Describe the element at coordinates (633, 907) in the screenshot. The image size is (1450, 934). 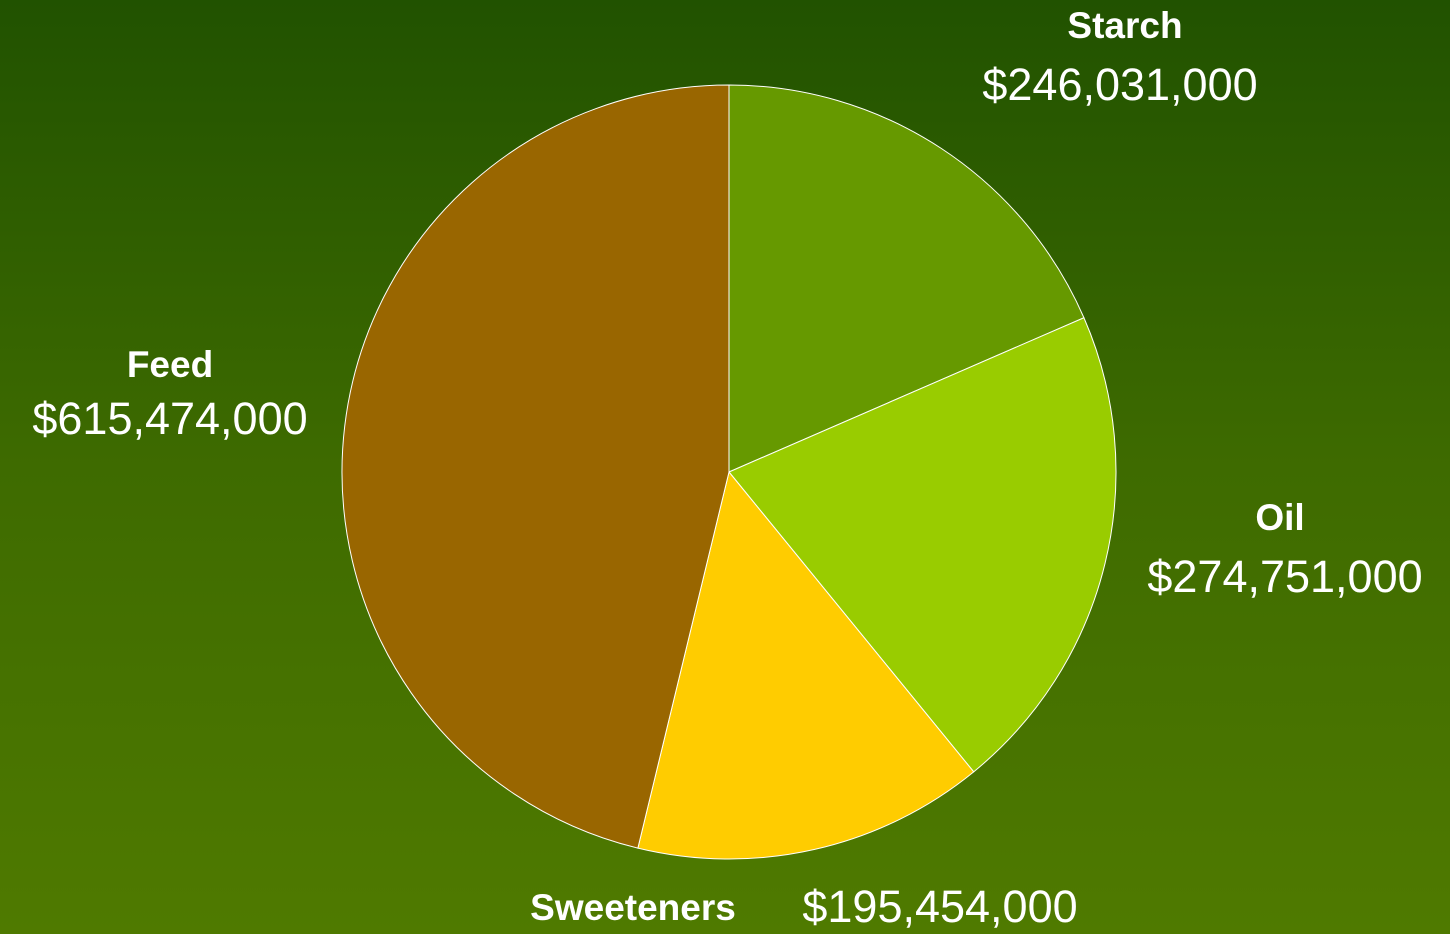
I see `slice-label: Sweeteners` at that location.